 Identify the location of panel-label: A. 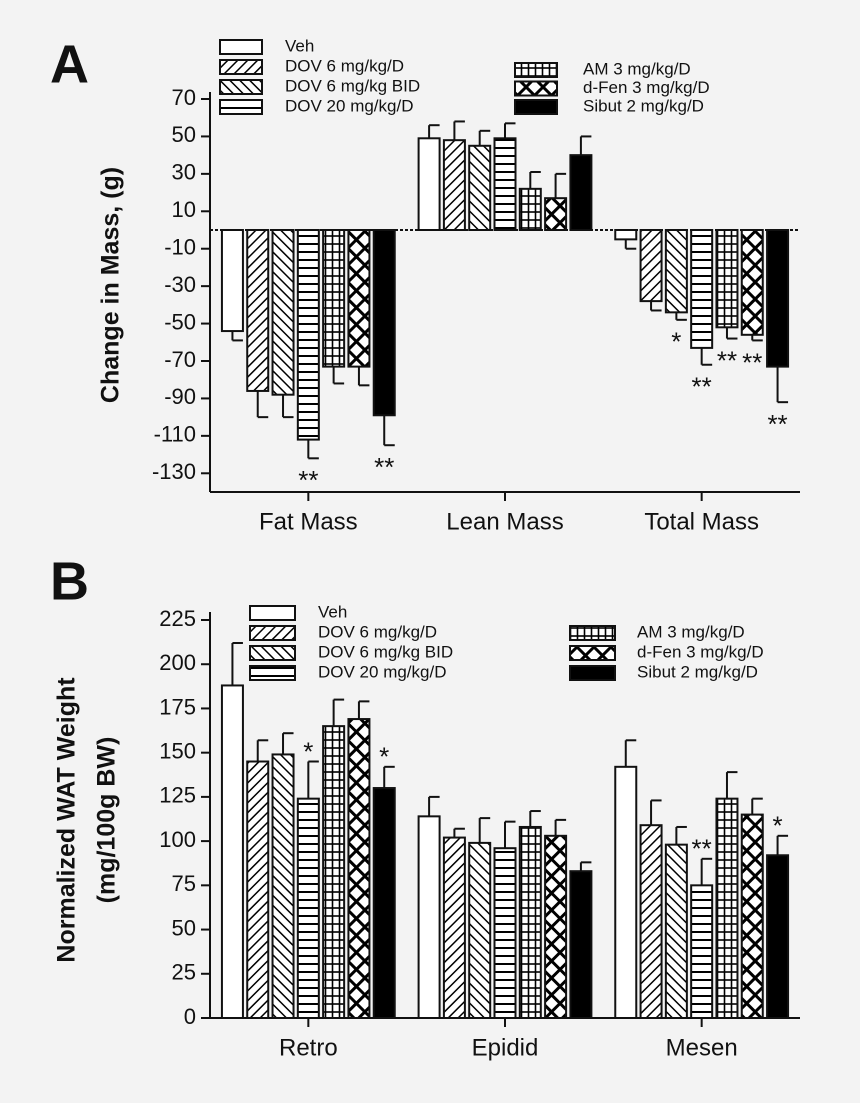
(69, 64).